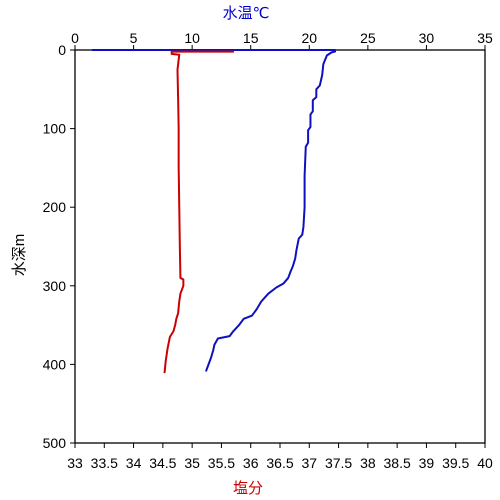  Describe the element at coordinates (62, 50) in the screenshot. I see `y-tick-label: 0` at that location.